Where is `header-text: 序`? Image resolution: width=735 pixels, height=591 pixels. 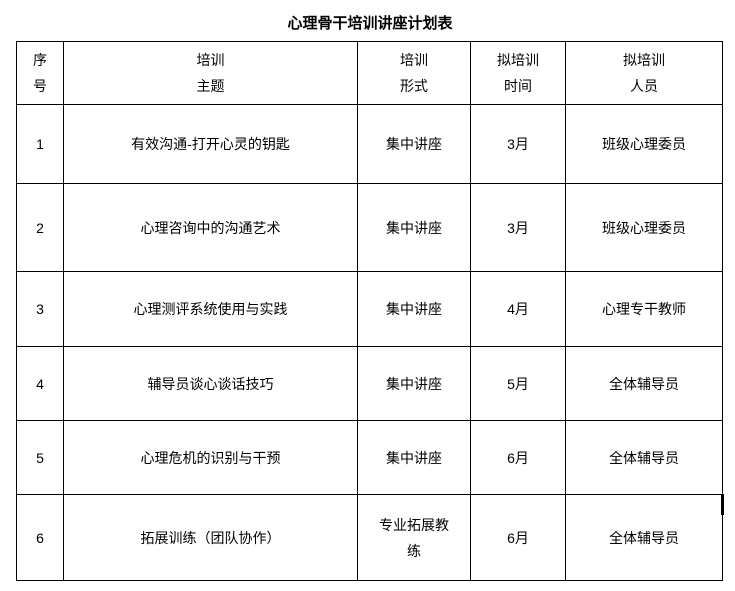
header-text: 序 is located at coordinates (40, 60).